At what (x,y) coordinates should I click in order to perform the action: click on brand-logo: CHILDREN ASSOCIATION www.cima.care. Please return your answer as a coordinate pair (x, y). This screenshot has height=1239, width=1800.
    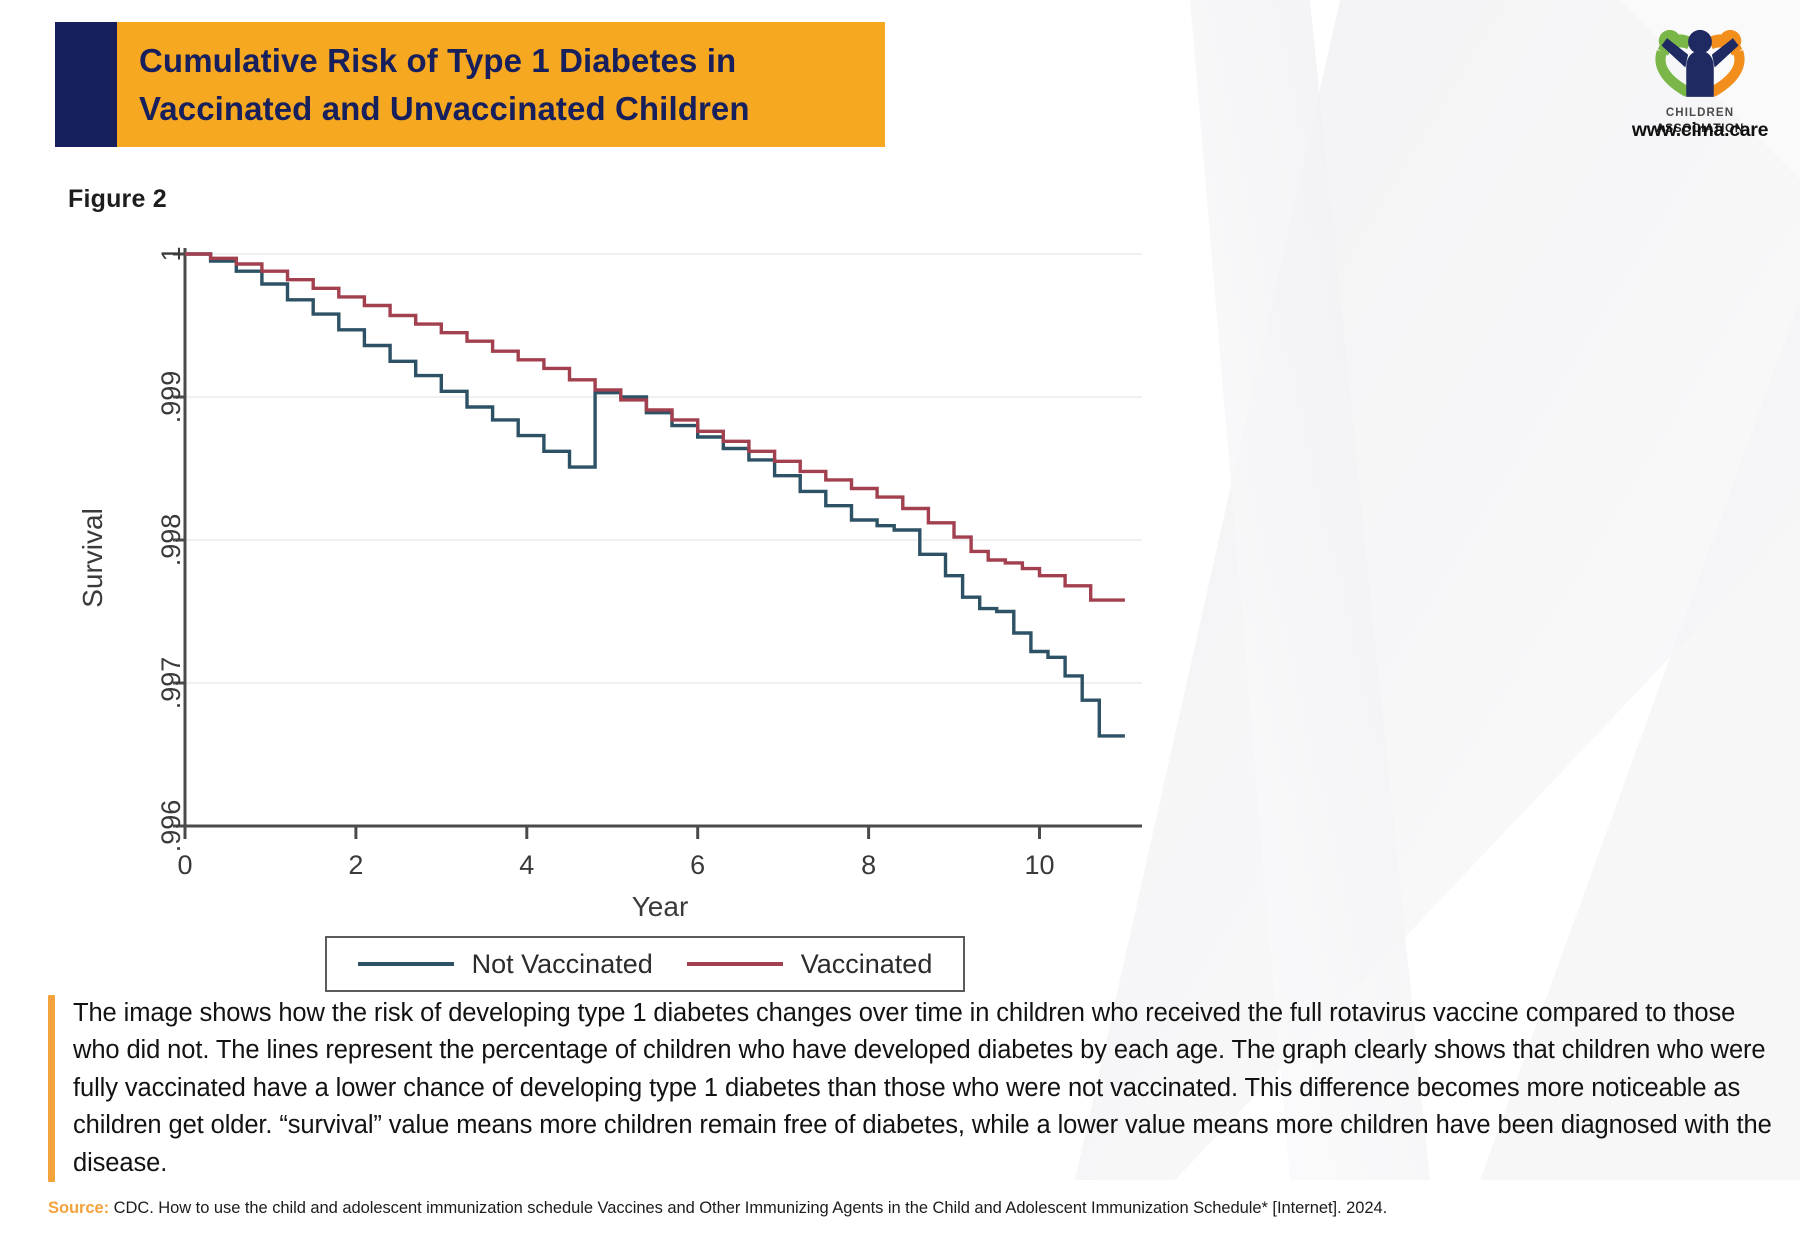
    Looking at the image, I should click on (1700, 79).